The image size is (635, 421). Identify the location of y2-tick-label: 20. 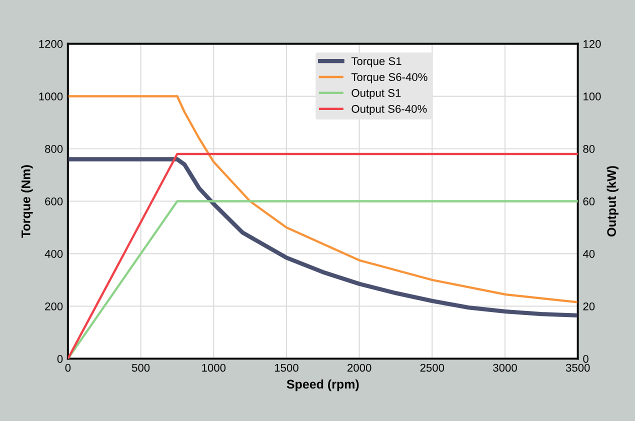
(589, 306).